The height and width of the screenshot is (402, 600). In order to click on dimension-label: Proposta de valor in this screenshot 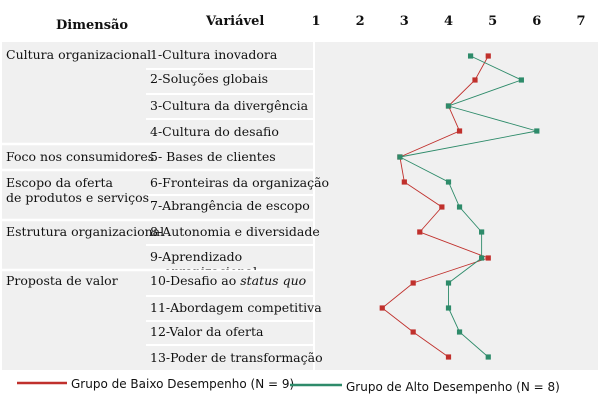, I will do `click(62, 280)`.